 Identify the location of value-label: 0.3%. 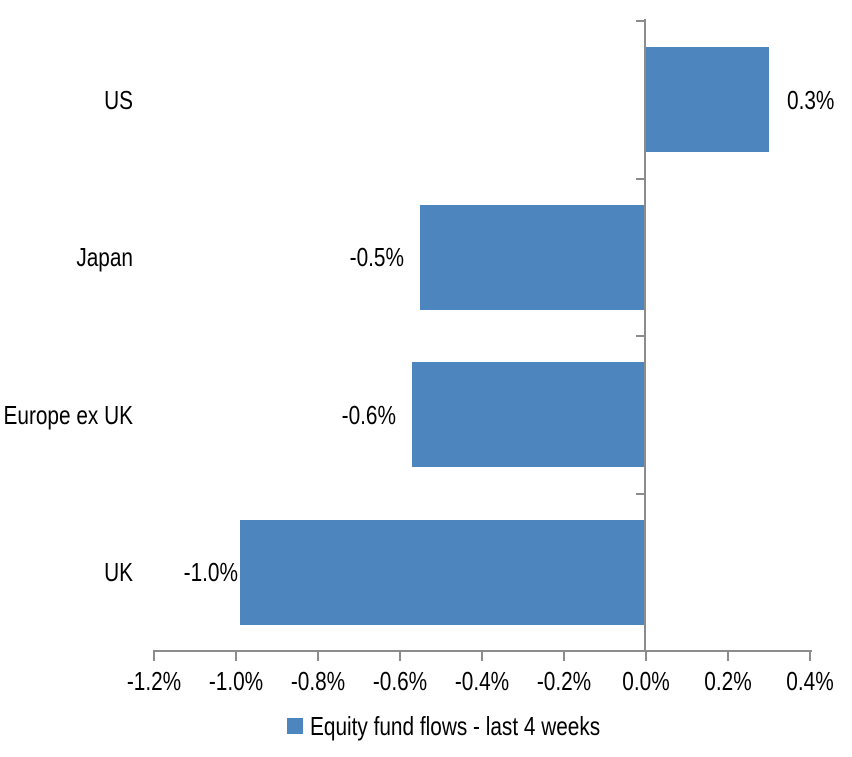
(811, 100).